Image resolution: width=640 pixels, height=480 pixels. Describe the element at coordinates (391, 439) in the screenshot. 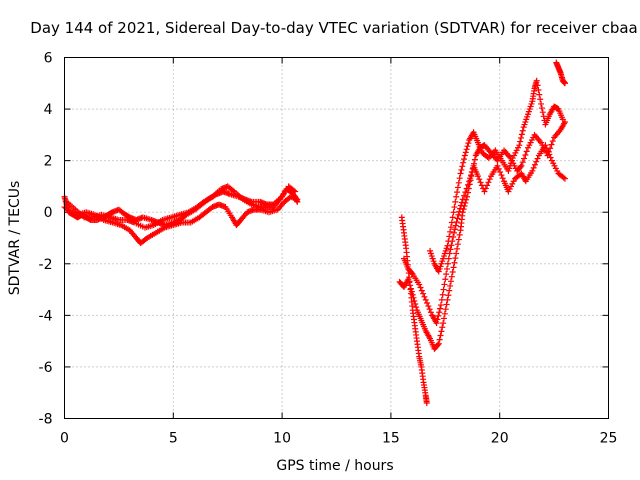

I see `x-tick-label: 15` at that location.